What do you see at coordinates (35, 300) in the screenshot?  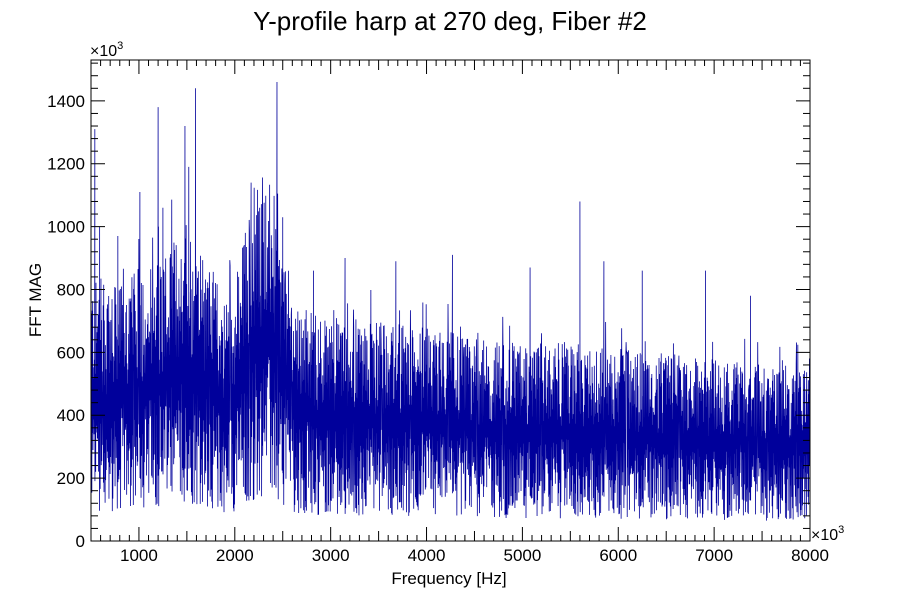 I see `y-axis-title: FFT MAG` at bounding box center [35, 300].